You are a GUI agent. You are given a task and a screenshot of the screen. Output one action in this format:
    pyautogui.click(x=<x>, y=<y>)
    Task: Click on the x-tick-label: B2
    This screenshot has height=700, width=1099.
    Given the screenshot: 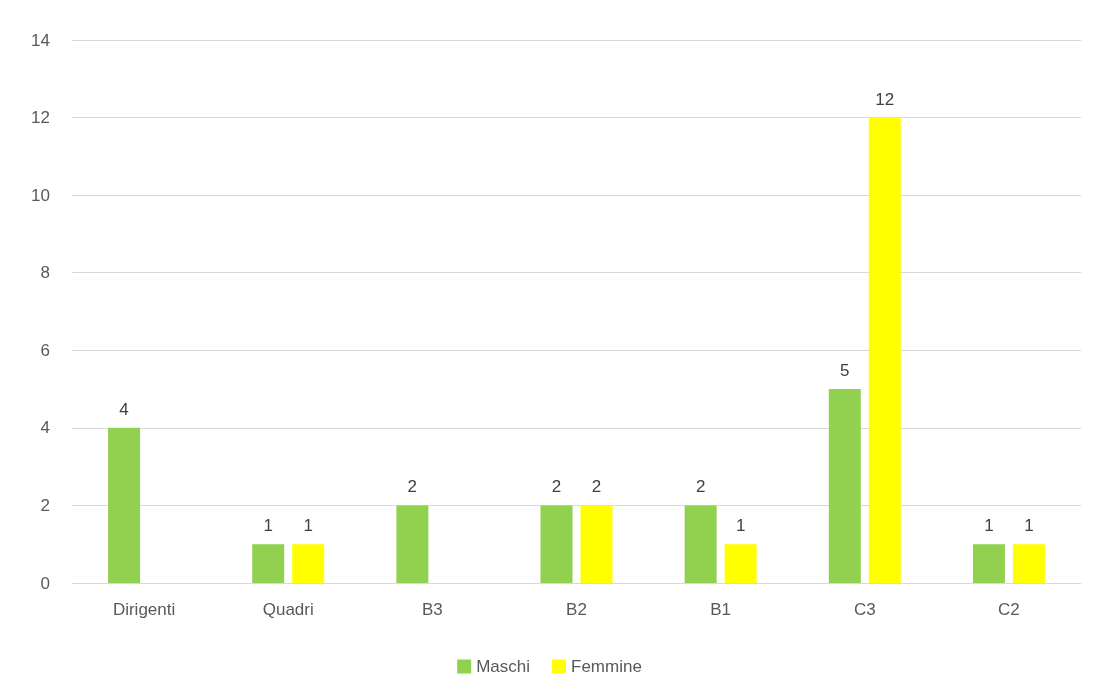 What is the action you would take?
    pyautogui.click(x=576, y=609)
    